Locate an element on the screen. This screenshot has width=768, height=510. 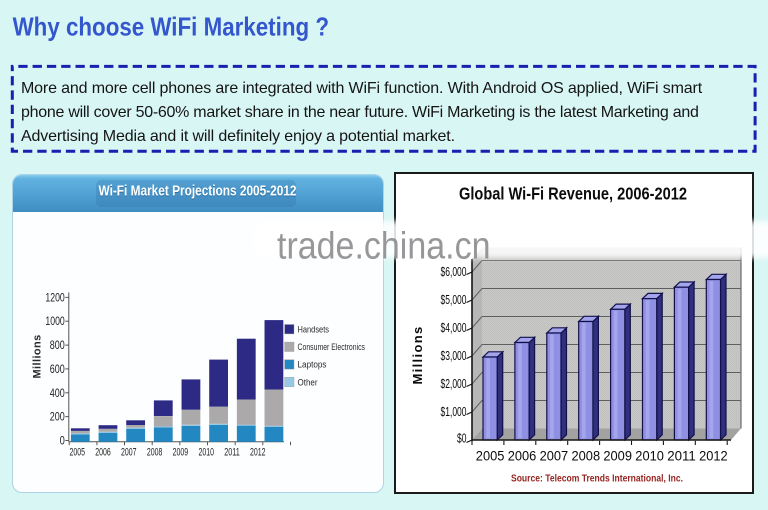
svg-text: $6,000 is located at coordinates (454, 272).